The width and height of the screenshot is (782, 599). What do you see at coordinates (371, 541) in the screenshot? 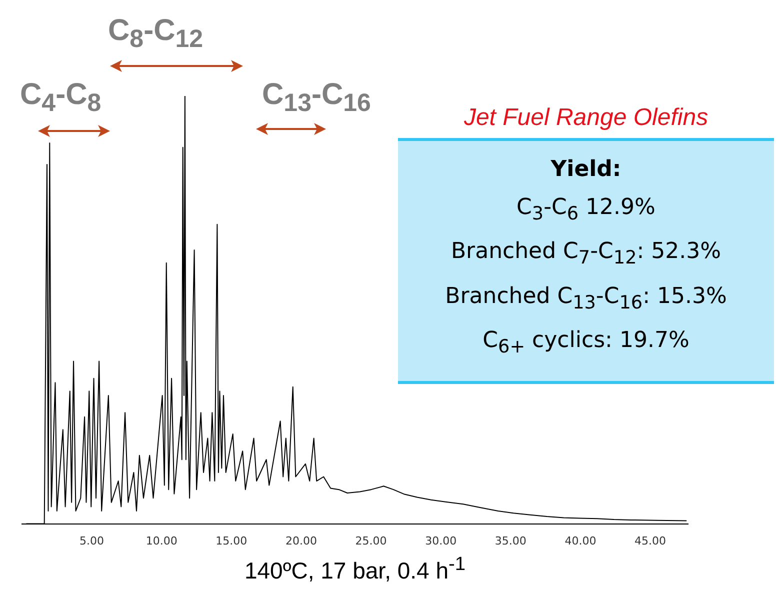
I see `x-tick-label: 25.00` at bounding box center [371, 541].